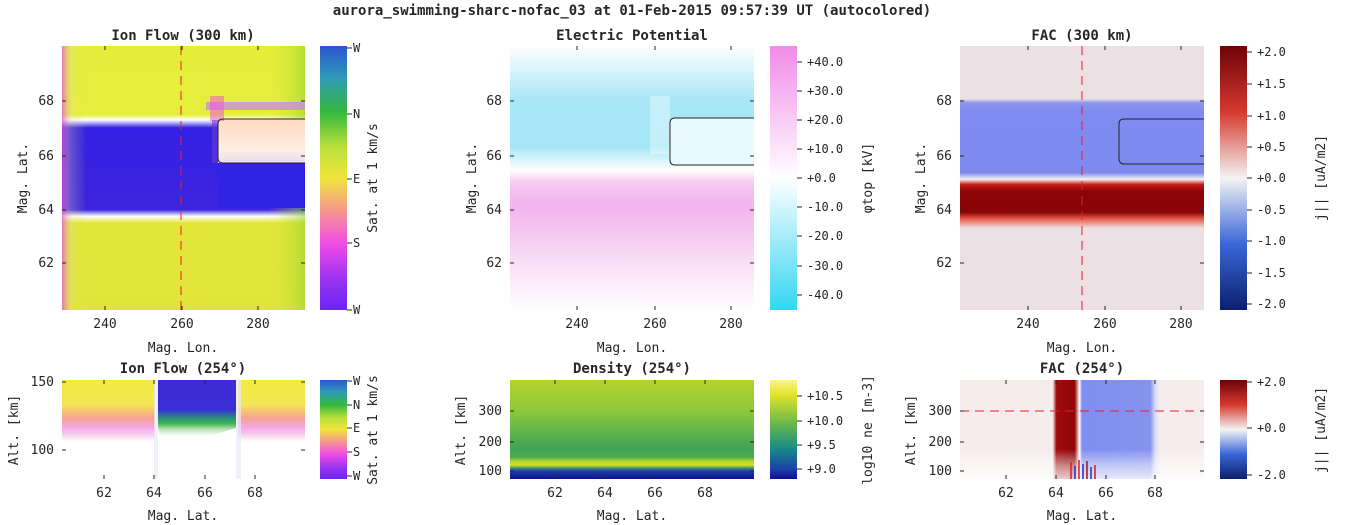  What do you see at coordinates (632, 369) in the screenshot?
I see `panel-title: Density (254°)` at bounding box center [632, 369].